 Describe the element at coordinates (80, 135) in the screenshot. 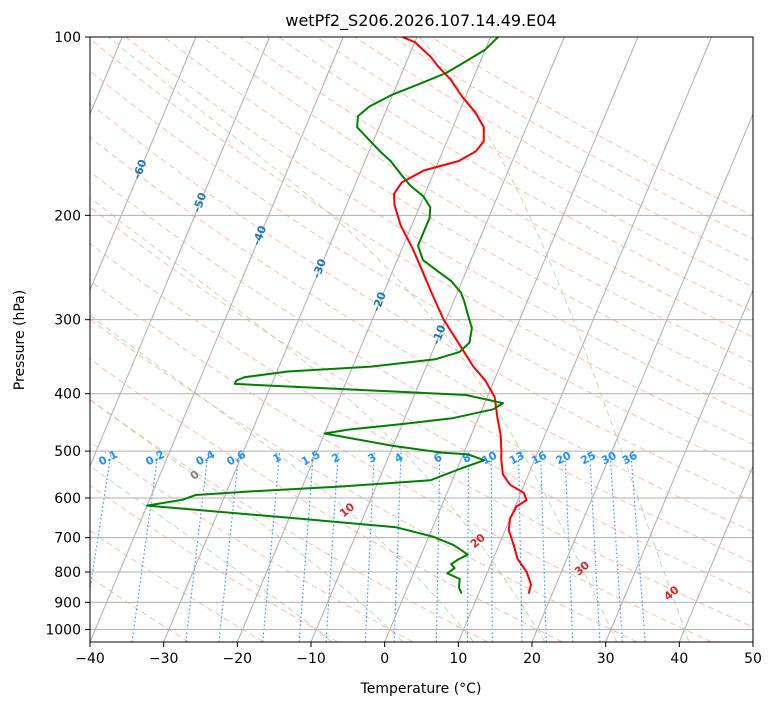

I see `isotherm-label: -70` at that location.